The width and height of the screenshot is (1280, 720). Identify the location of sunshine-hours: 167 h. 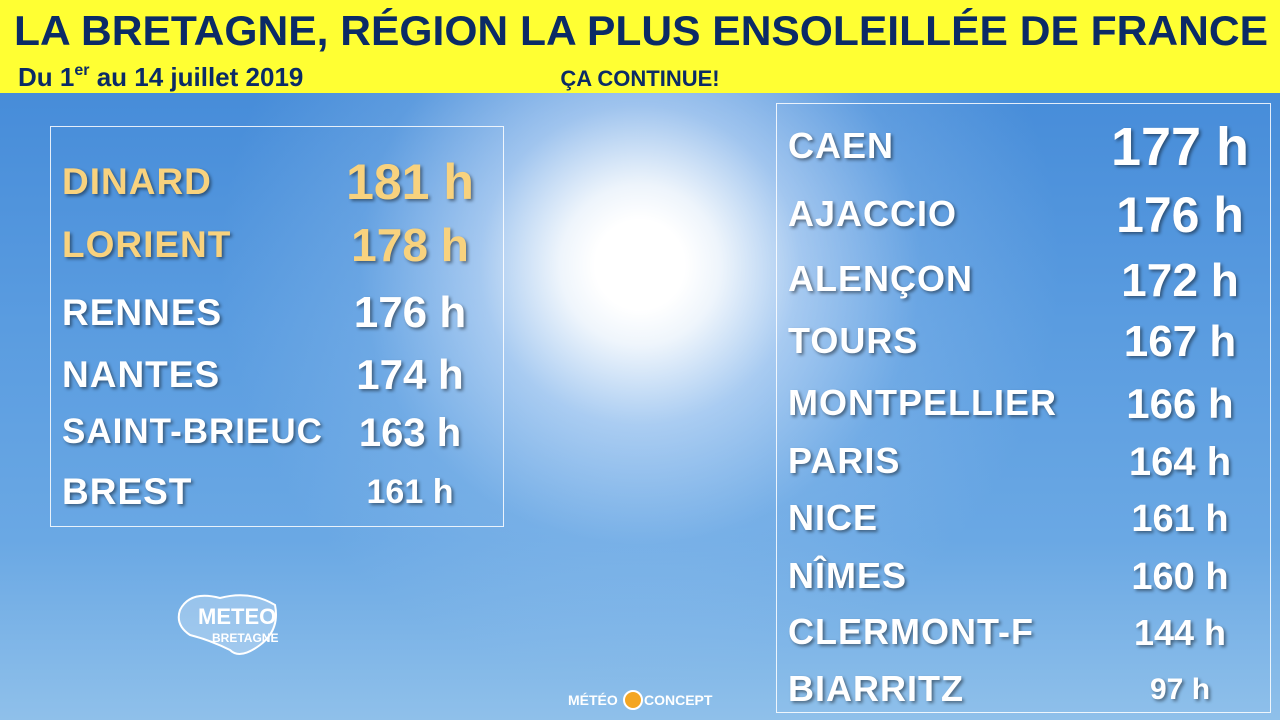
(1180, 341).